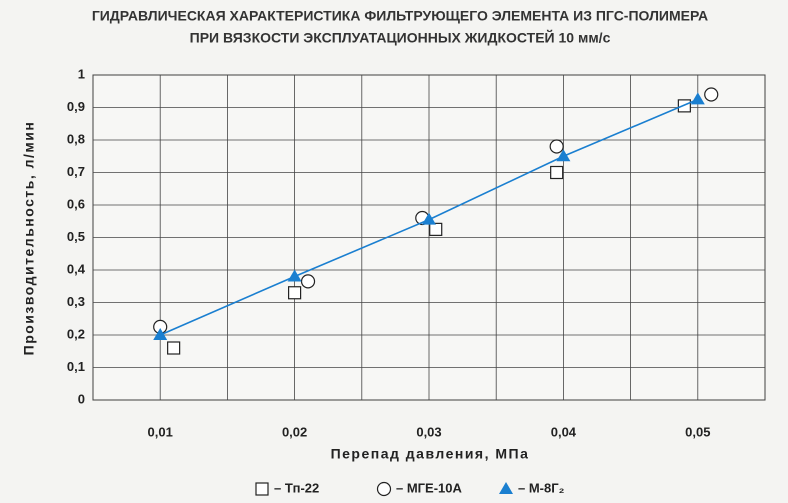 The width and height of the screenshot is (788, 503). Describe the element at coordinates (81, 398) in the screenshot. I see `y-tick-label: 0` at that location.